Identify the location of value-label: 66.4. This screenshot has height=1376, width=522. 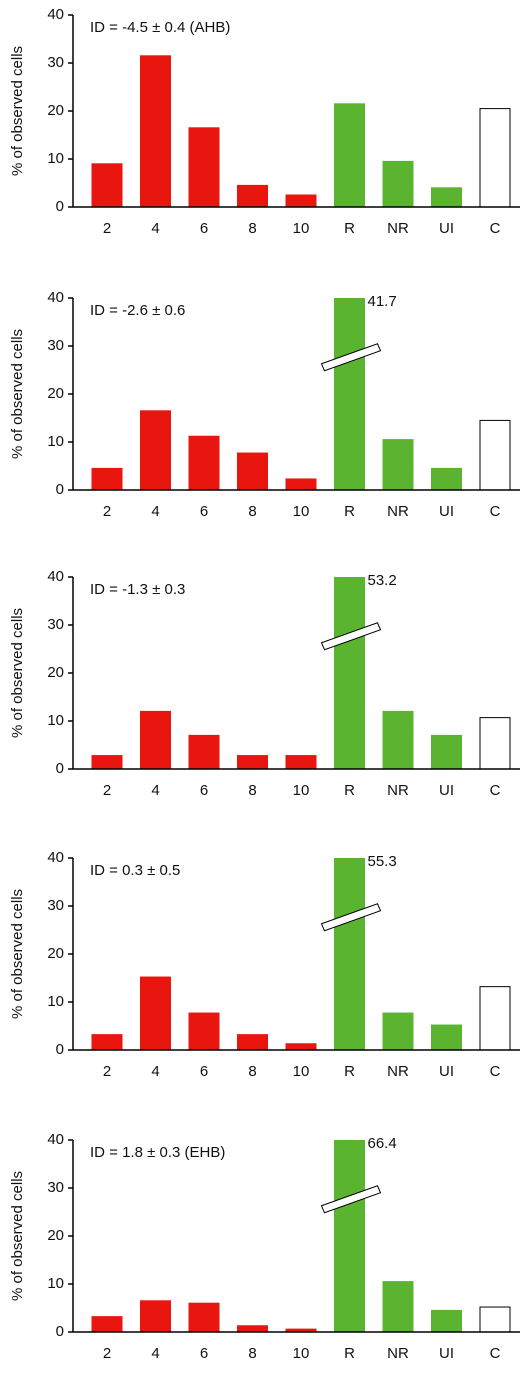
(382, 1143).